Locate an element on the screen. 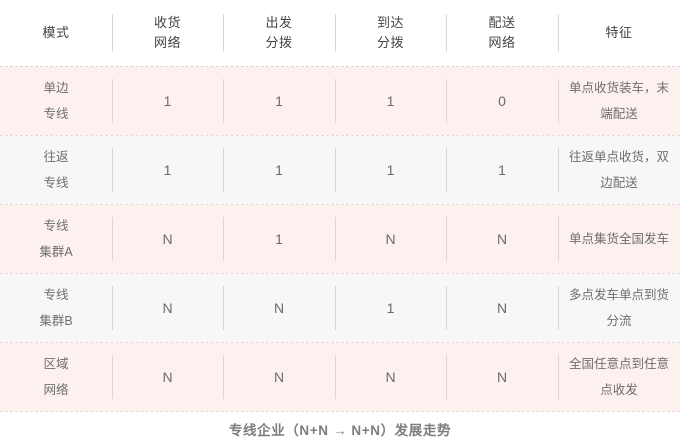 Image resolution: width=680 pixels, height=446 pixels. mode-line1: 单边 is located at coordinates (56, 88).